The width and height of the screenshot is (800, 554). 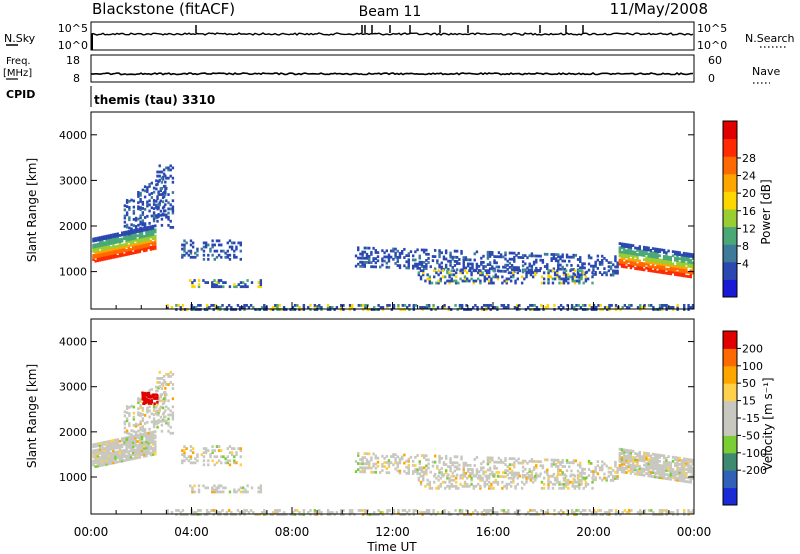 I want to click on ytick-label: 3000, so click(x=73, y=387).